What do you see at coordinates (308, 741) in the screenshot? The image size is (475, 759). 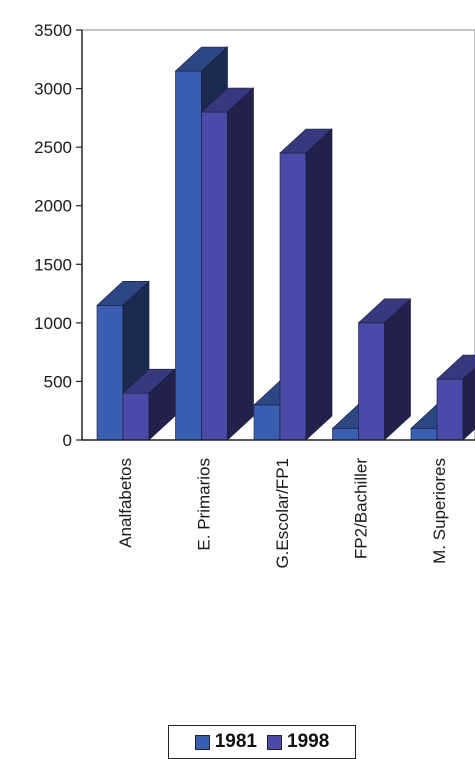 I see `legend-label-1998: 1998` at bounding box center [308, 741].